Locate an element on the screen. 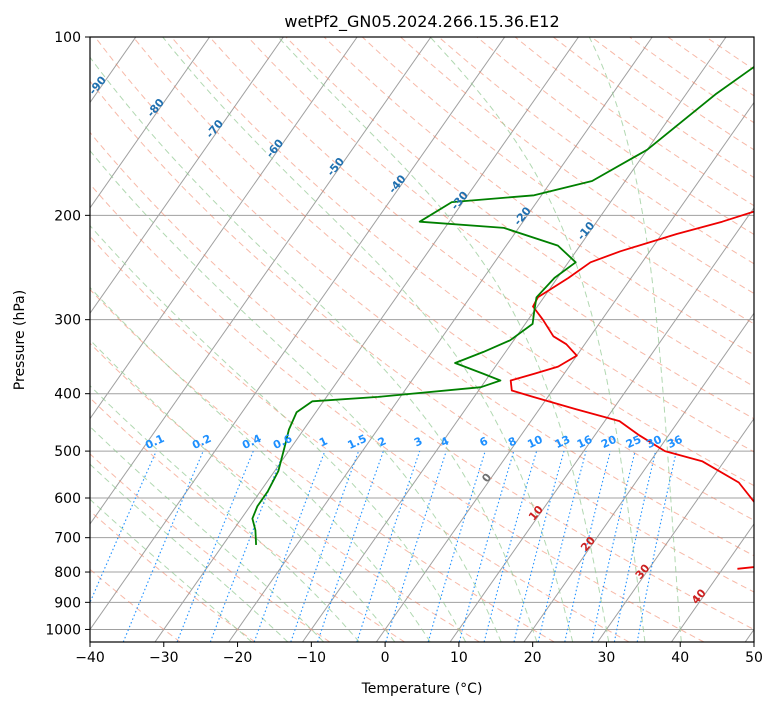 The height and width of the screenshot is (708, 775). mixing-ratio-label: 36 is located at coordinates (675, 442).